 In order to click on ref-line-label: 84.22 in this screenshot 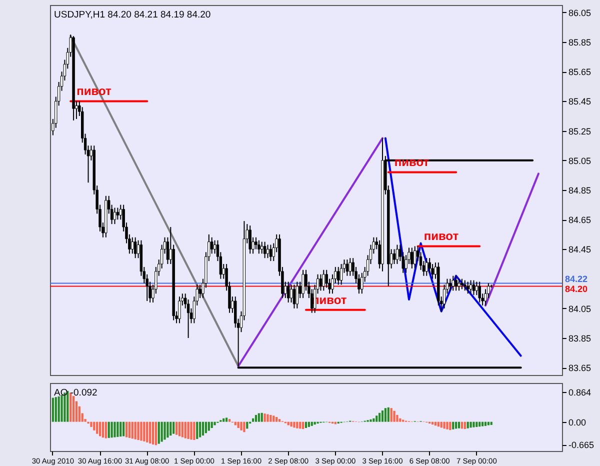, I will do `click(576, 279)`.